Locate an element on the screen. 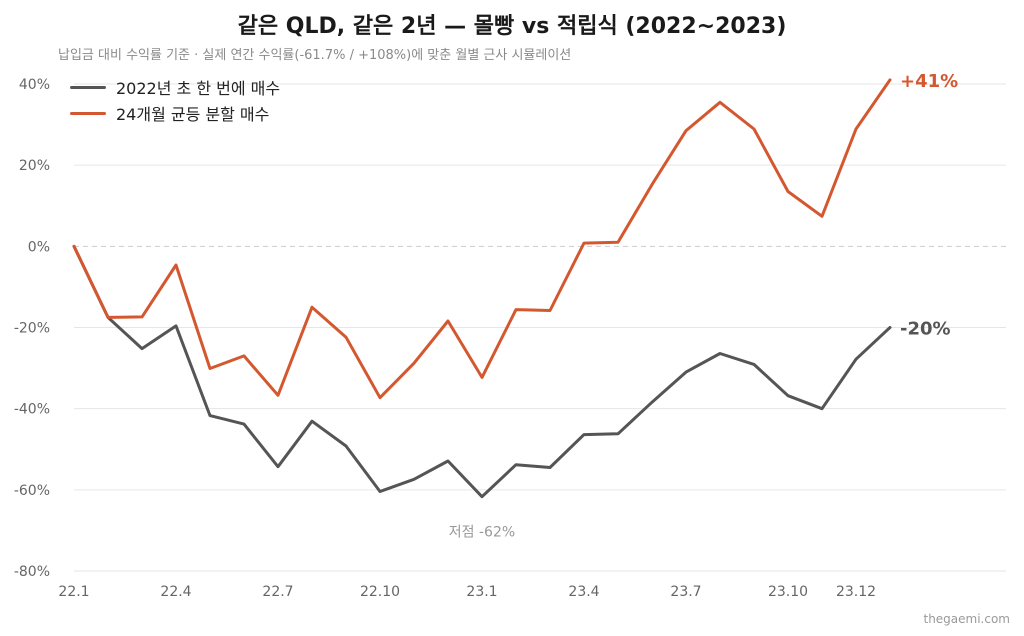 The image size is (1024, 636). x-tick-label: 23.4 is located at coordinates (583, 592).